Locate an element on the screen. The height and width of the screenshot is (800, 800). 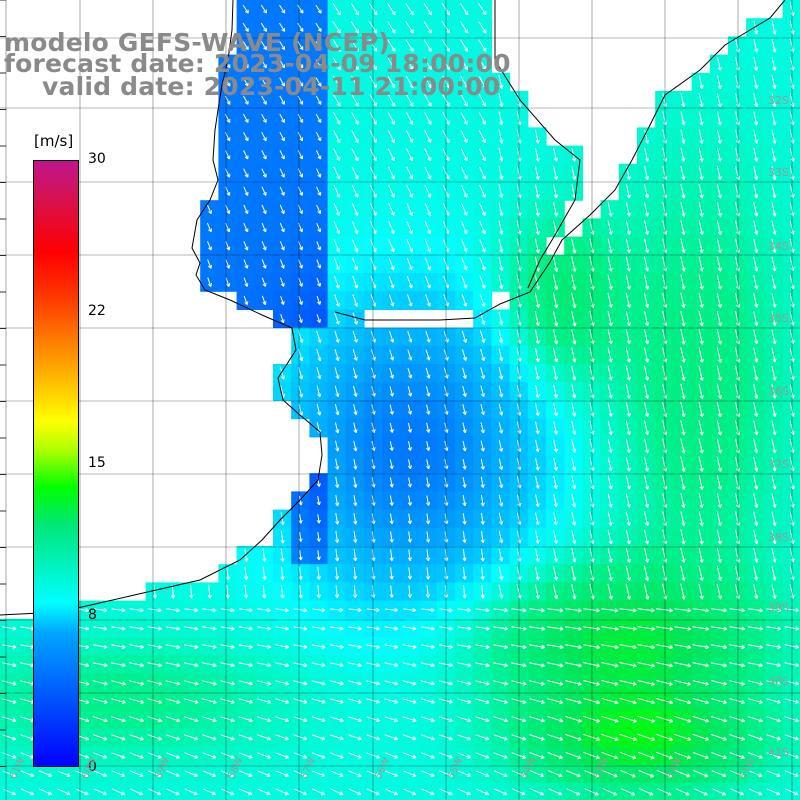
colorbar-unit: [m/s] is located at coordinates (54, 141).